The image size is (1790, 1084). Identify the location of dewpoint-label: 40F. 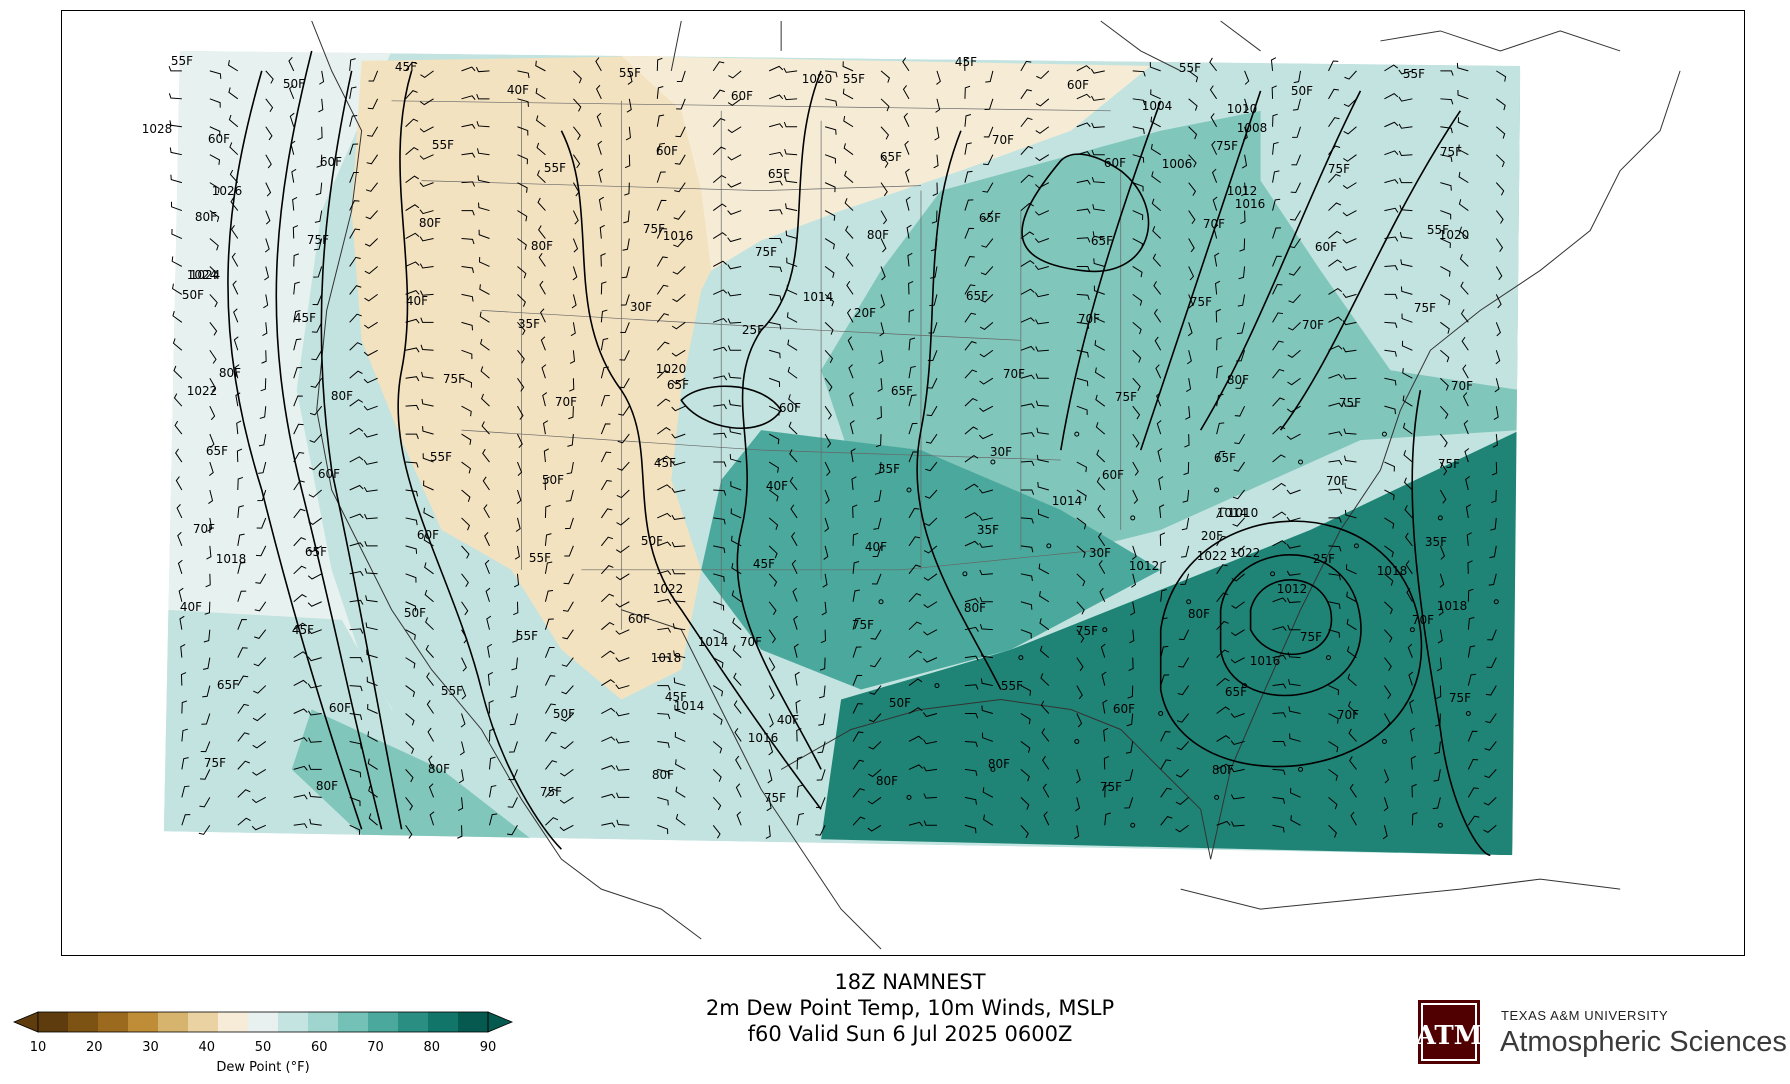
(788, 720).